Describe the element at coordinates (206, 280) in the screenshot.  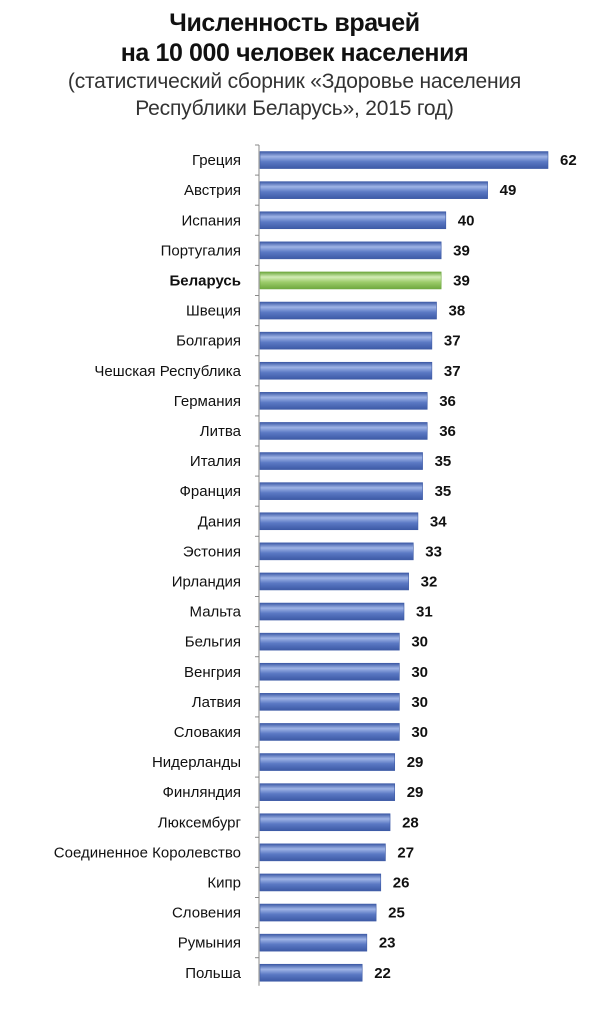
I see `category-label: Беларусь` at that location.